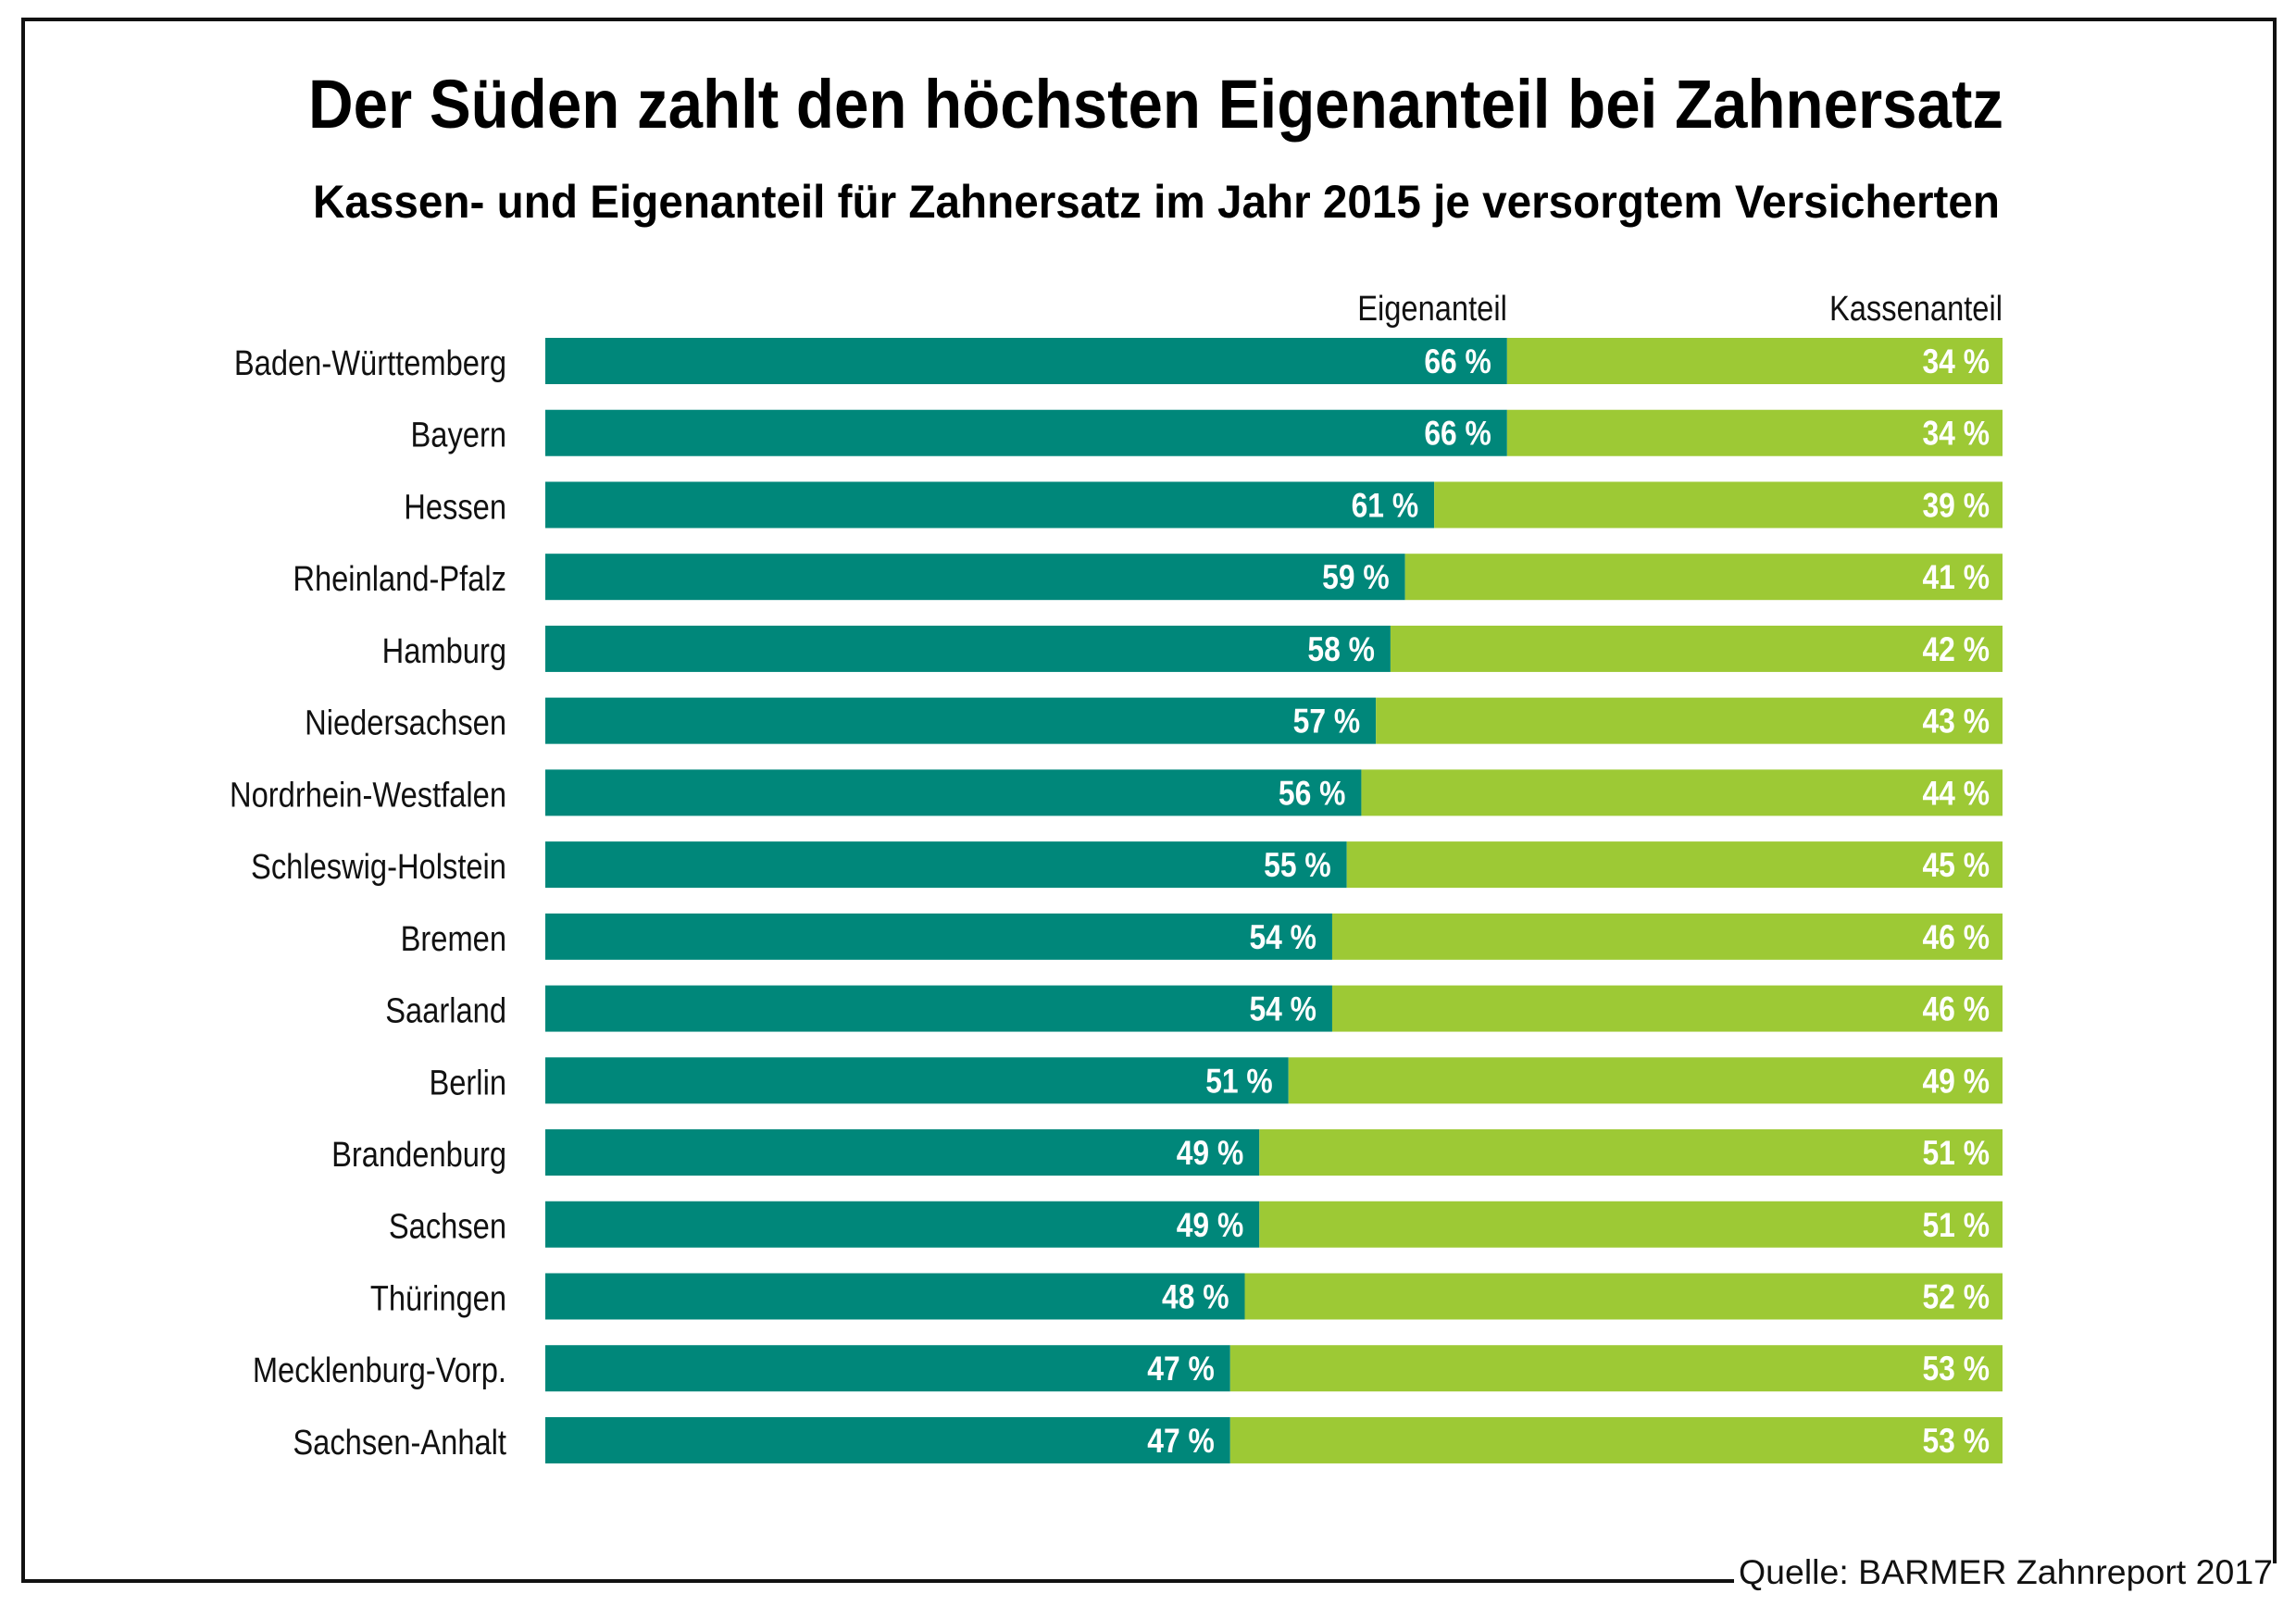 The image size is (2296, 1606). What do you see at coordinates (438, 1298) in the screenshot?
I see `category-label: Thüringen` at bounding box center [438, 1298].